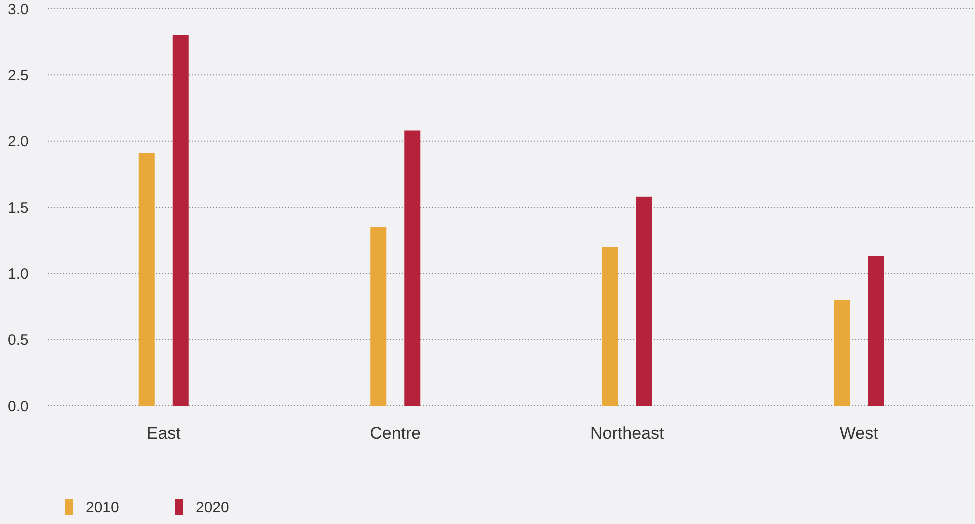 This screenshot has height=524, width=975. Describe the element at coordinates (213, 507) in the screenshot. I see `legend-label: 2020` at that location.